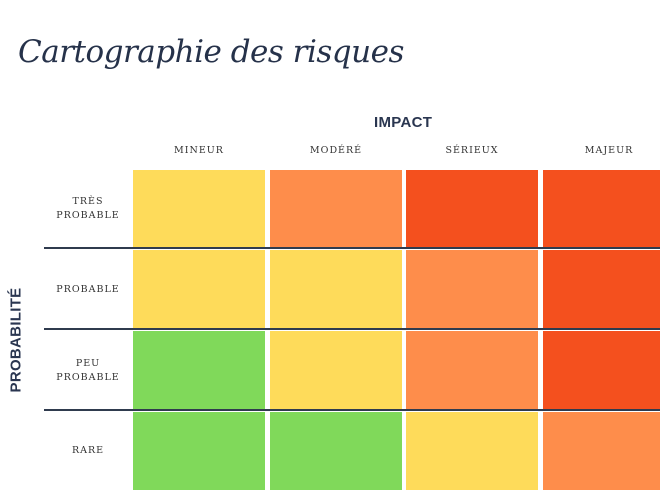  Describe the element at coordinates (199, 150) in the screenshot. I see `column-header: MINEUR` at that location.